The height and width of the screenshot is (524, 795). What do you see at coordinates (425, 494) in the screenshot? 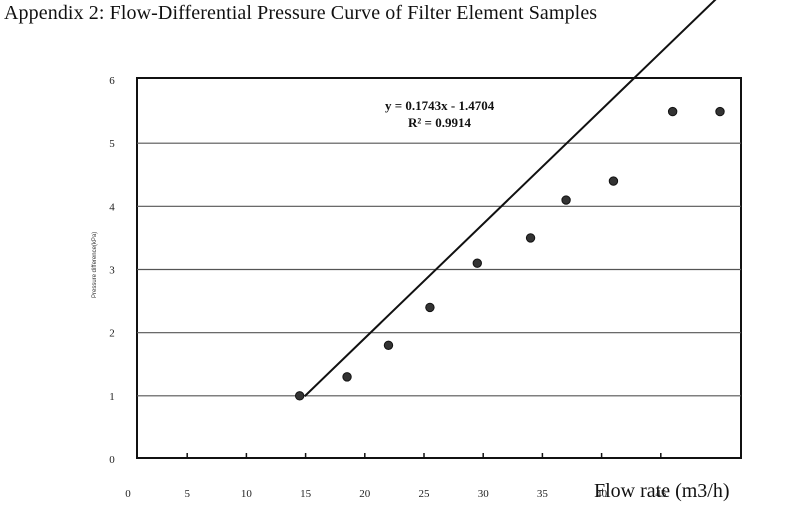
I see `x-tick-label: 25` at bounding box center [425, 494].